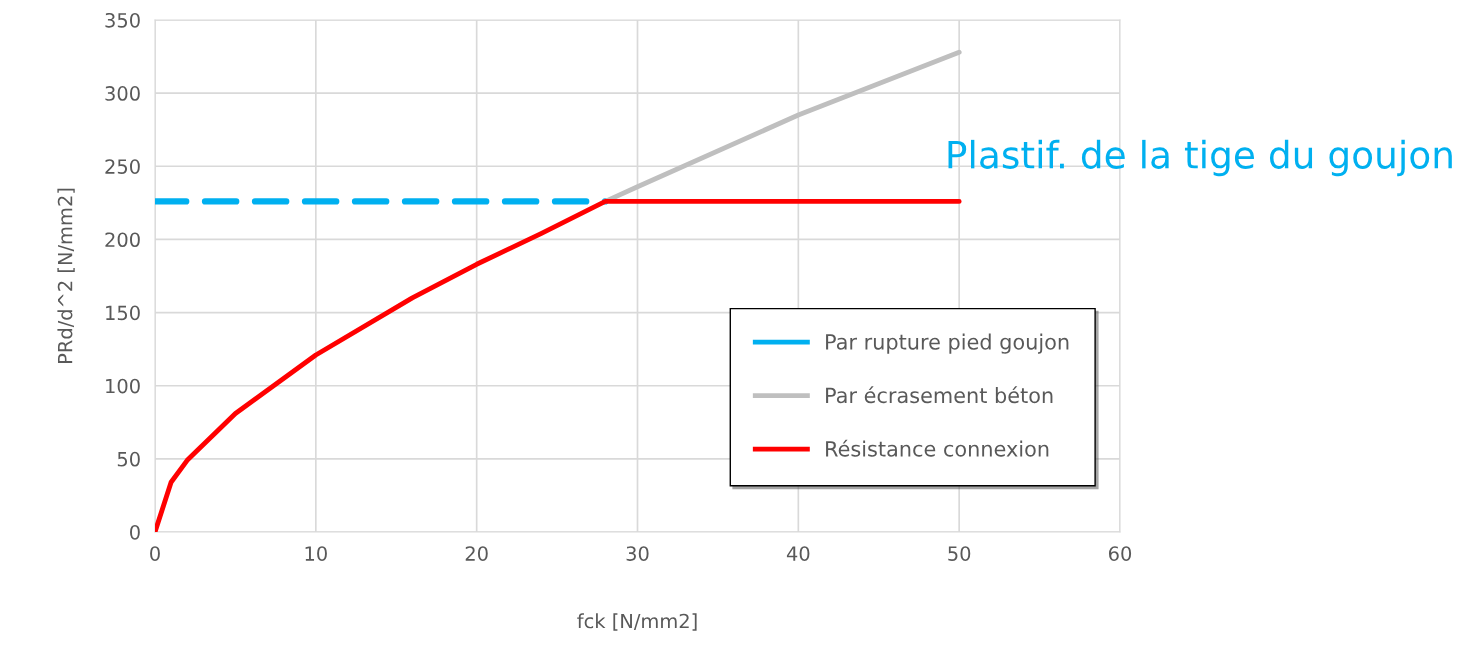  Describe the element at coordinates (637, 553) in the screenshot. I see `x-tick-label: 30` at that location.